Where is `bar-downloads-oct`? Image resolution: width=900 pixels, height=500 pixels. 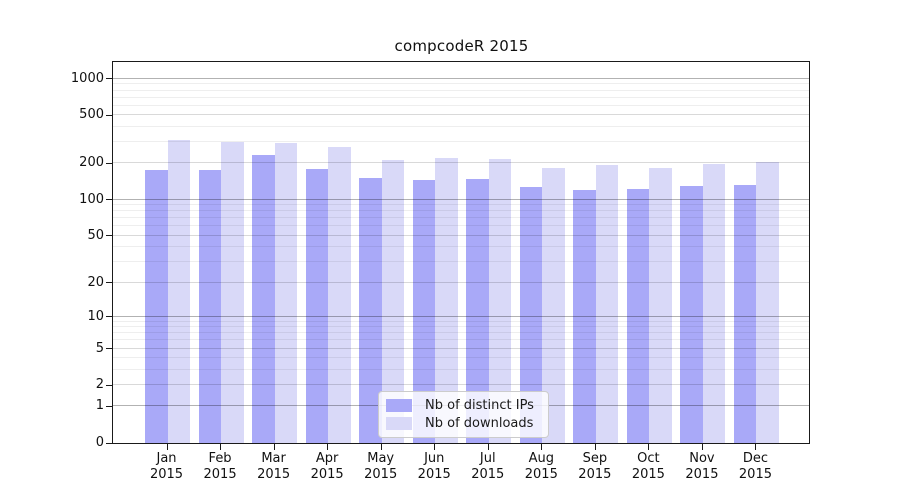
bar-downloads-oct is located at coordinates (660, 305).